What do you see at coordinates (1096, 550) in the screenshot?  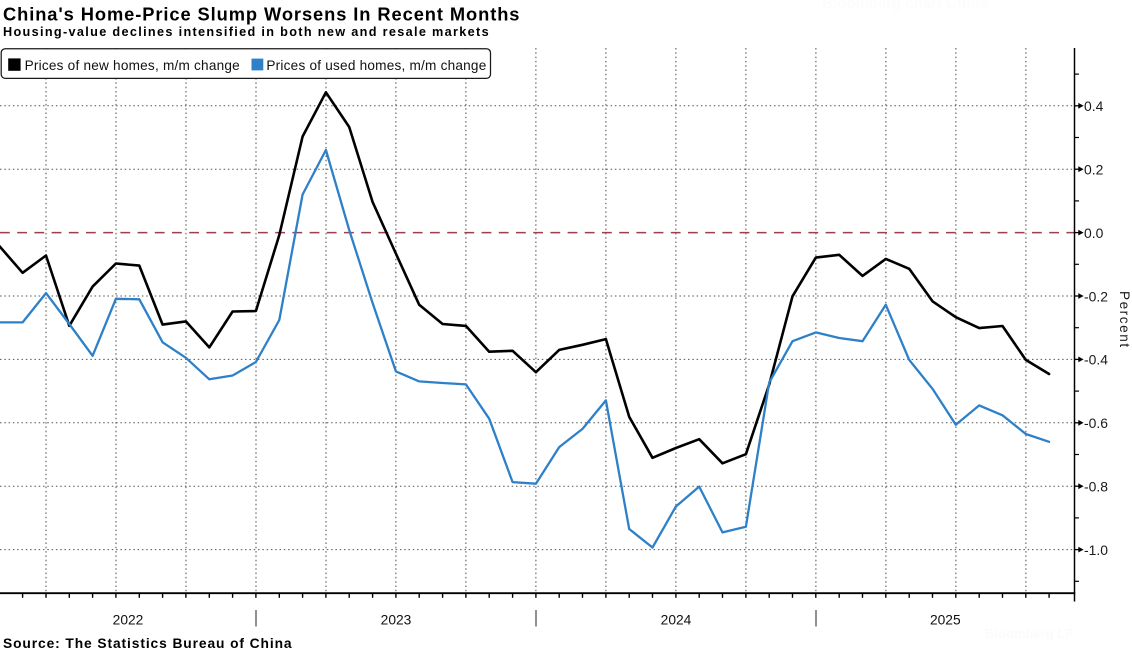 I see `svg-text: -1.0` at bounding box center [1096, 550].